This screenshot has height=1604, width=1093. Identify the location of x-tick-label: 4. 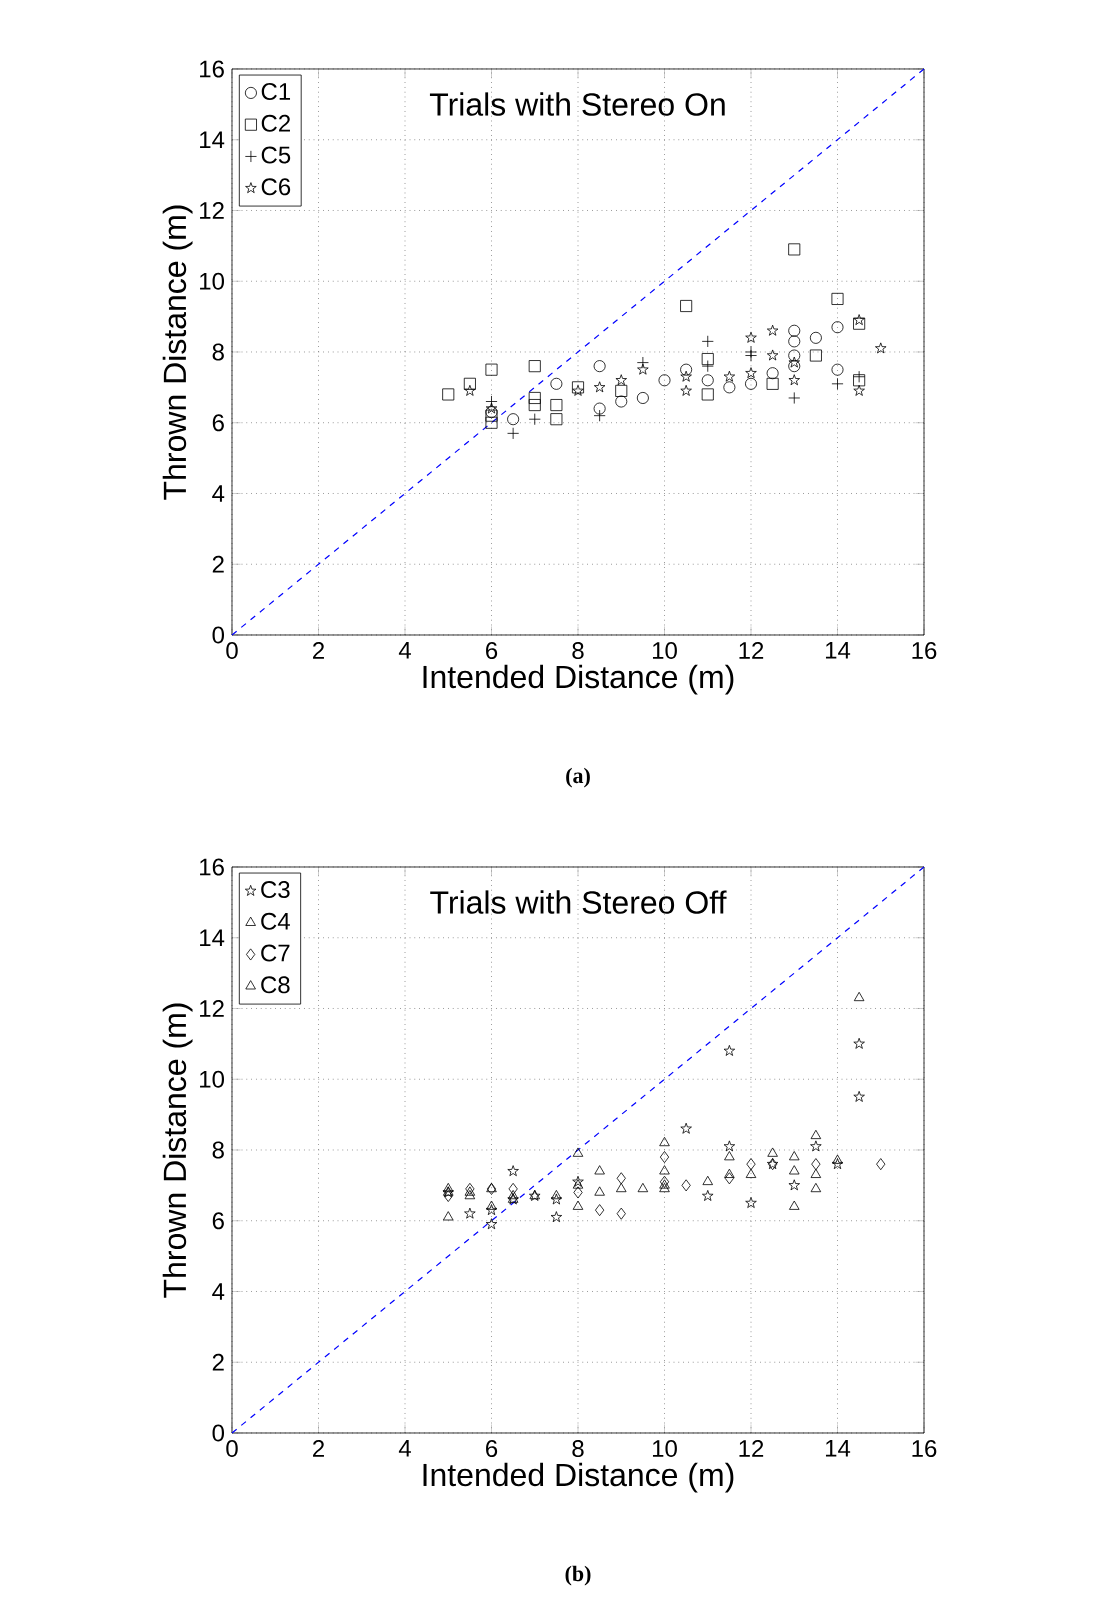
(404, 650).